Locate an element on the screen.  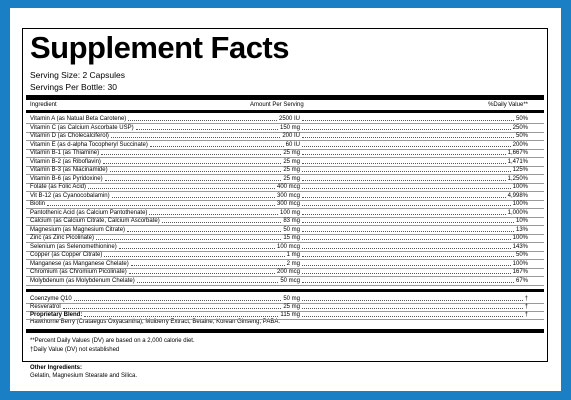
row-right: 4,998% is located at coordinates (414, 196).